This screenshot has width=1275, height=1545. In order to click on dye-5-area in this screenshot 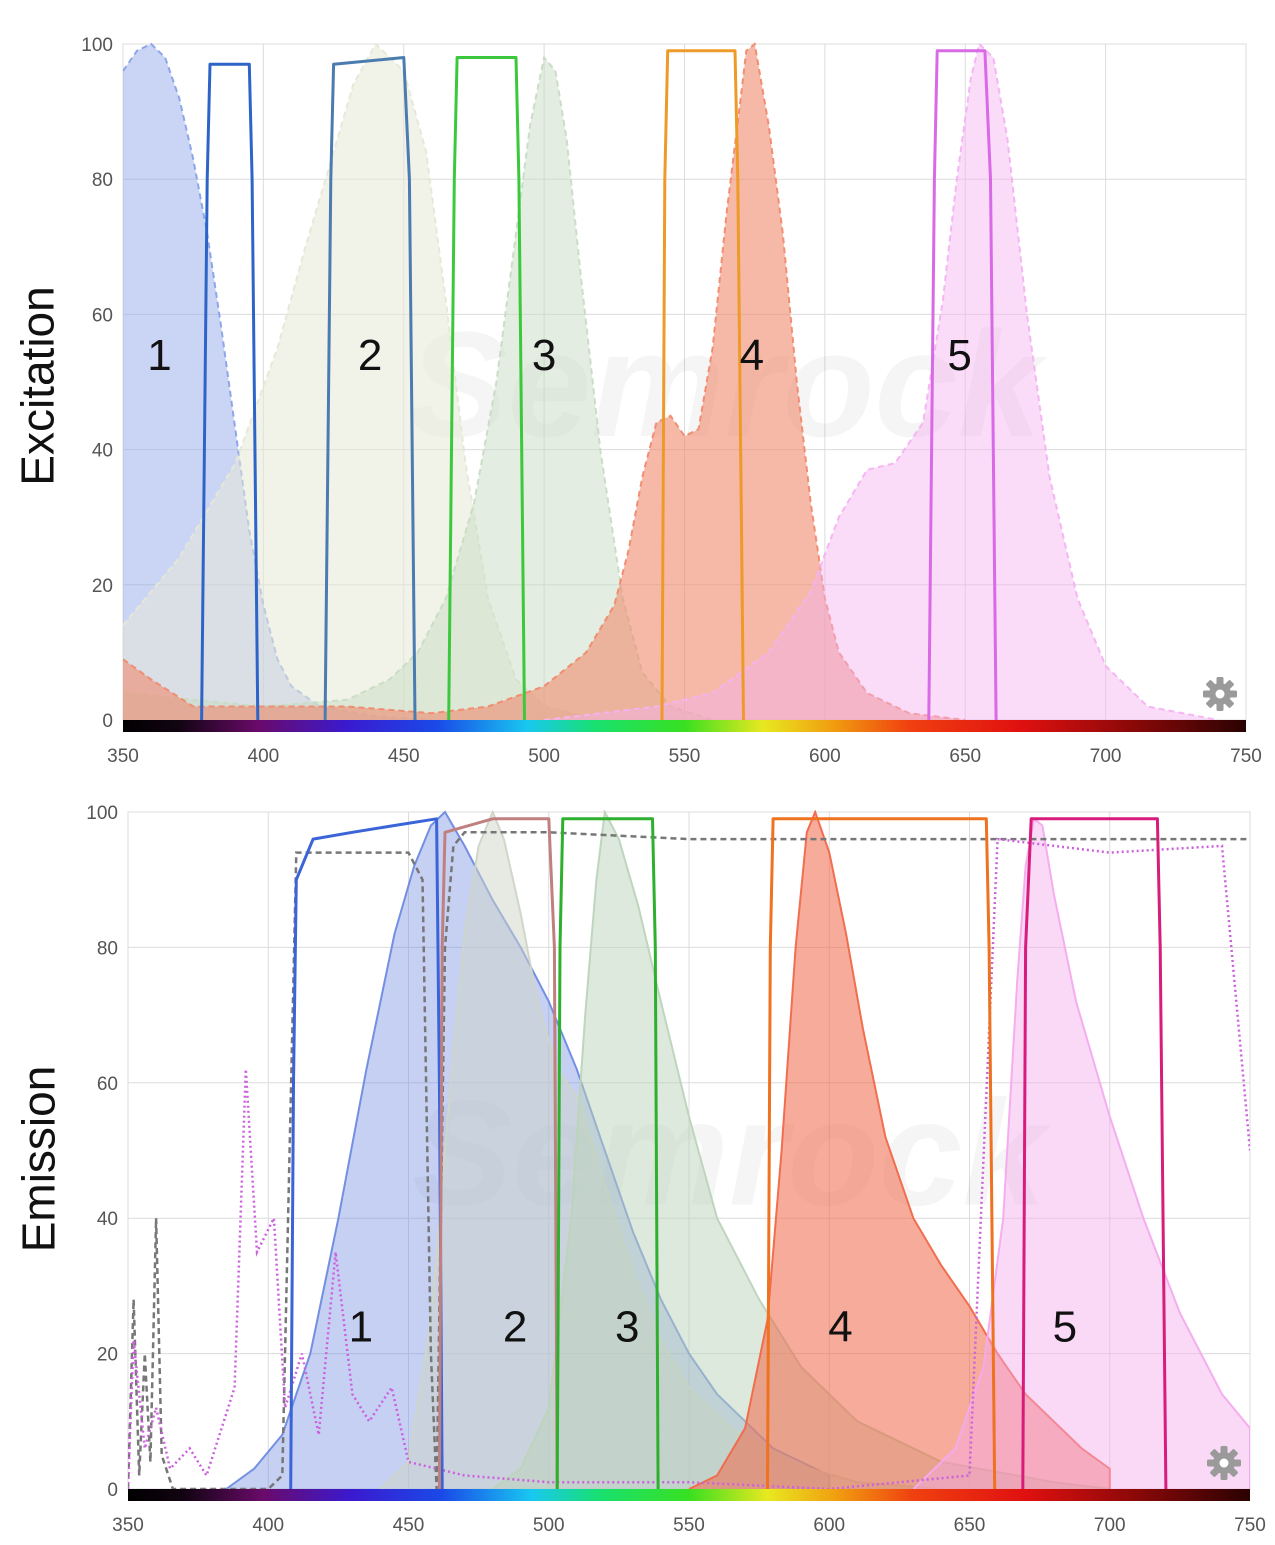, I will do `click(1081, 1153)`.